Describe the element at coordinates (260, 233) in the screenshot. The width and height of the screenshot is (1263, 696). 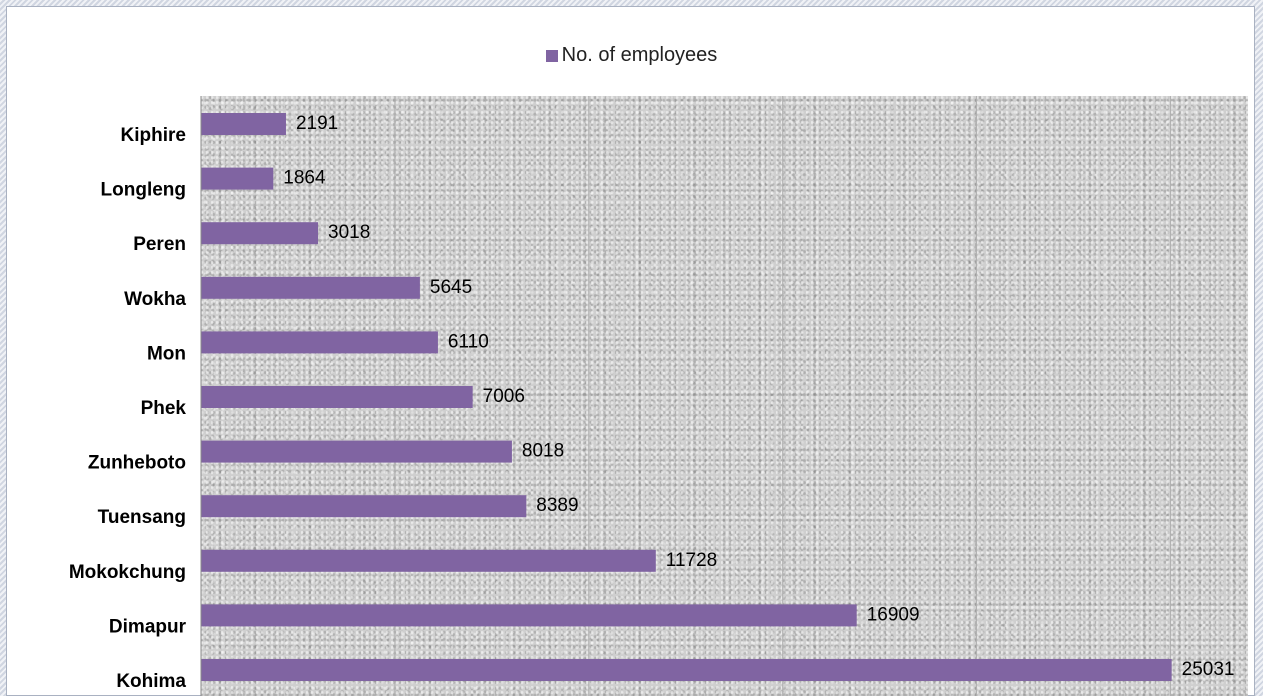
I see `bar-peren` at that location.